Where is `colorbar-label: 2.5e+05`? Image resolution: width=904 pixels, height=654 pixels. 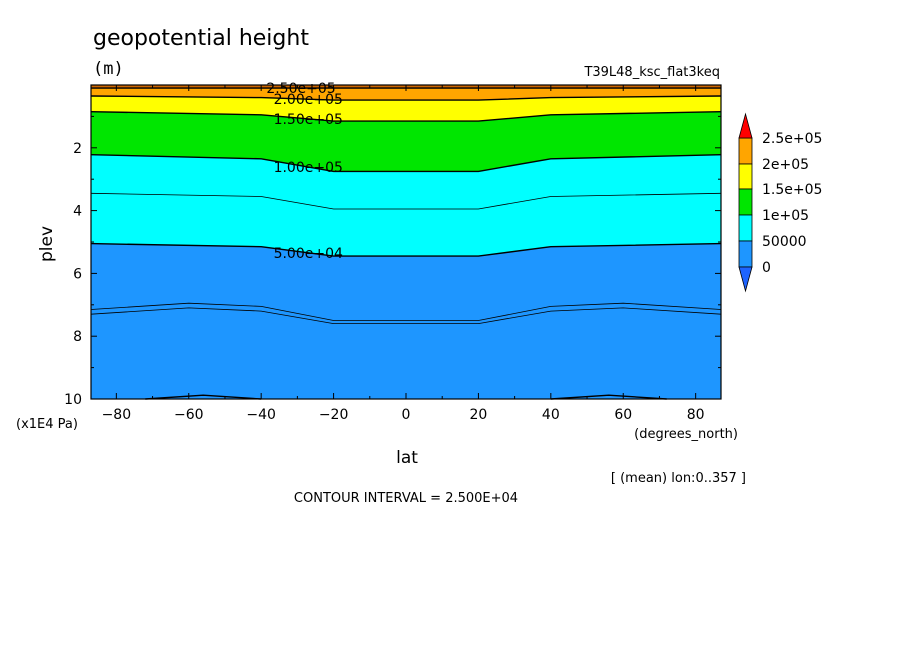
colorbar-label: 2.5e+05 is located at coordinates (792, 139).